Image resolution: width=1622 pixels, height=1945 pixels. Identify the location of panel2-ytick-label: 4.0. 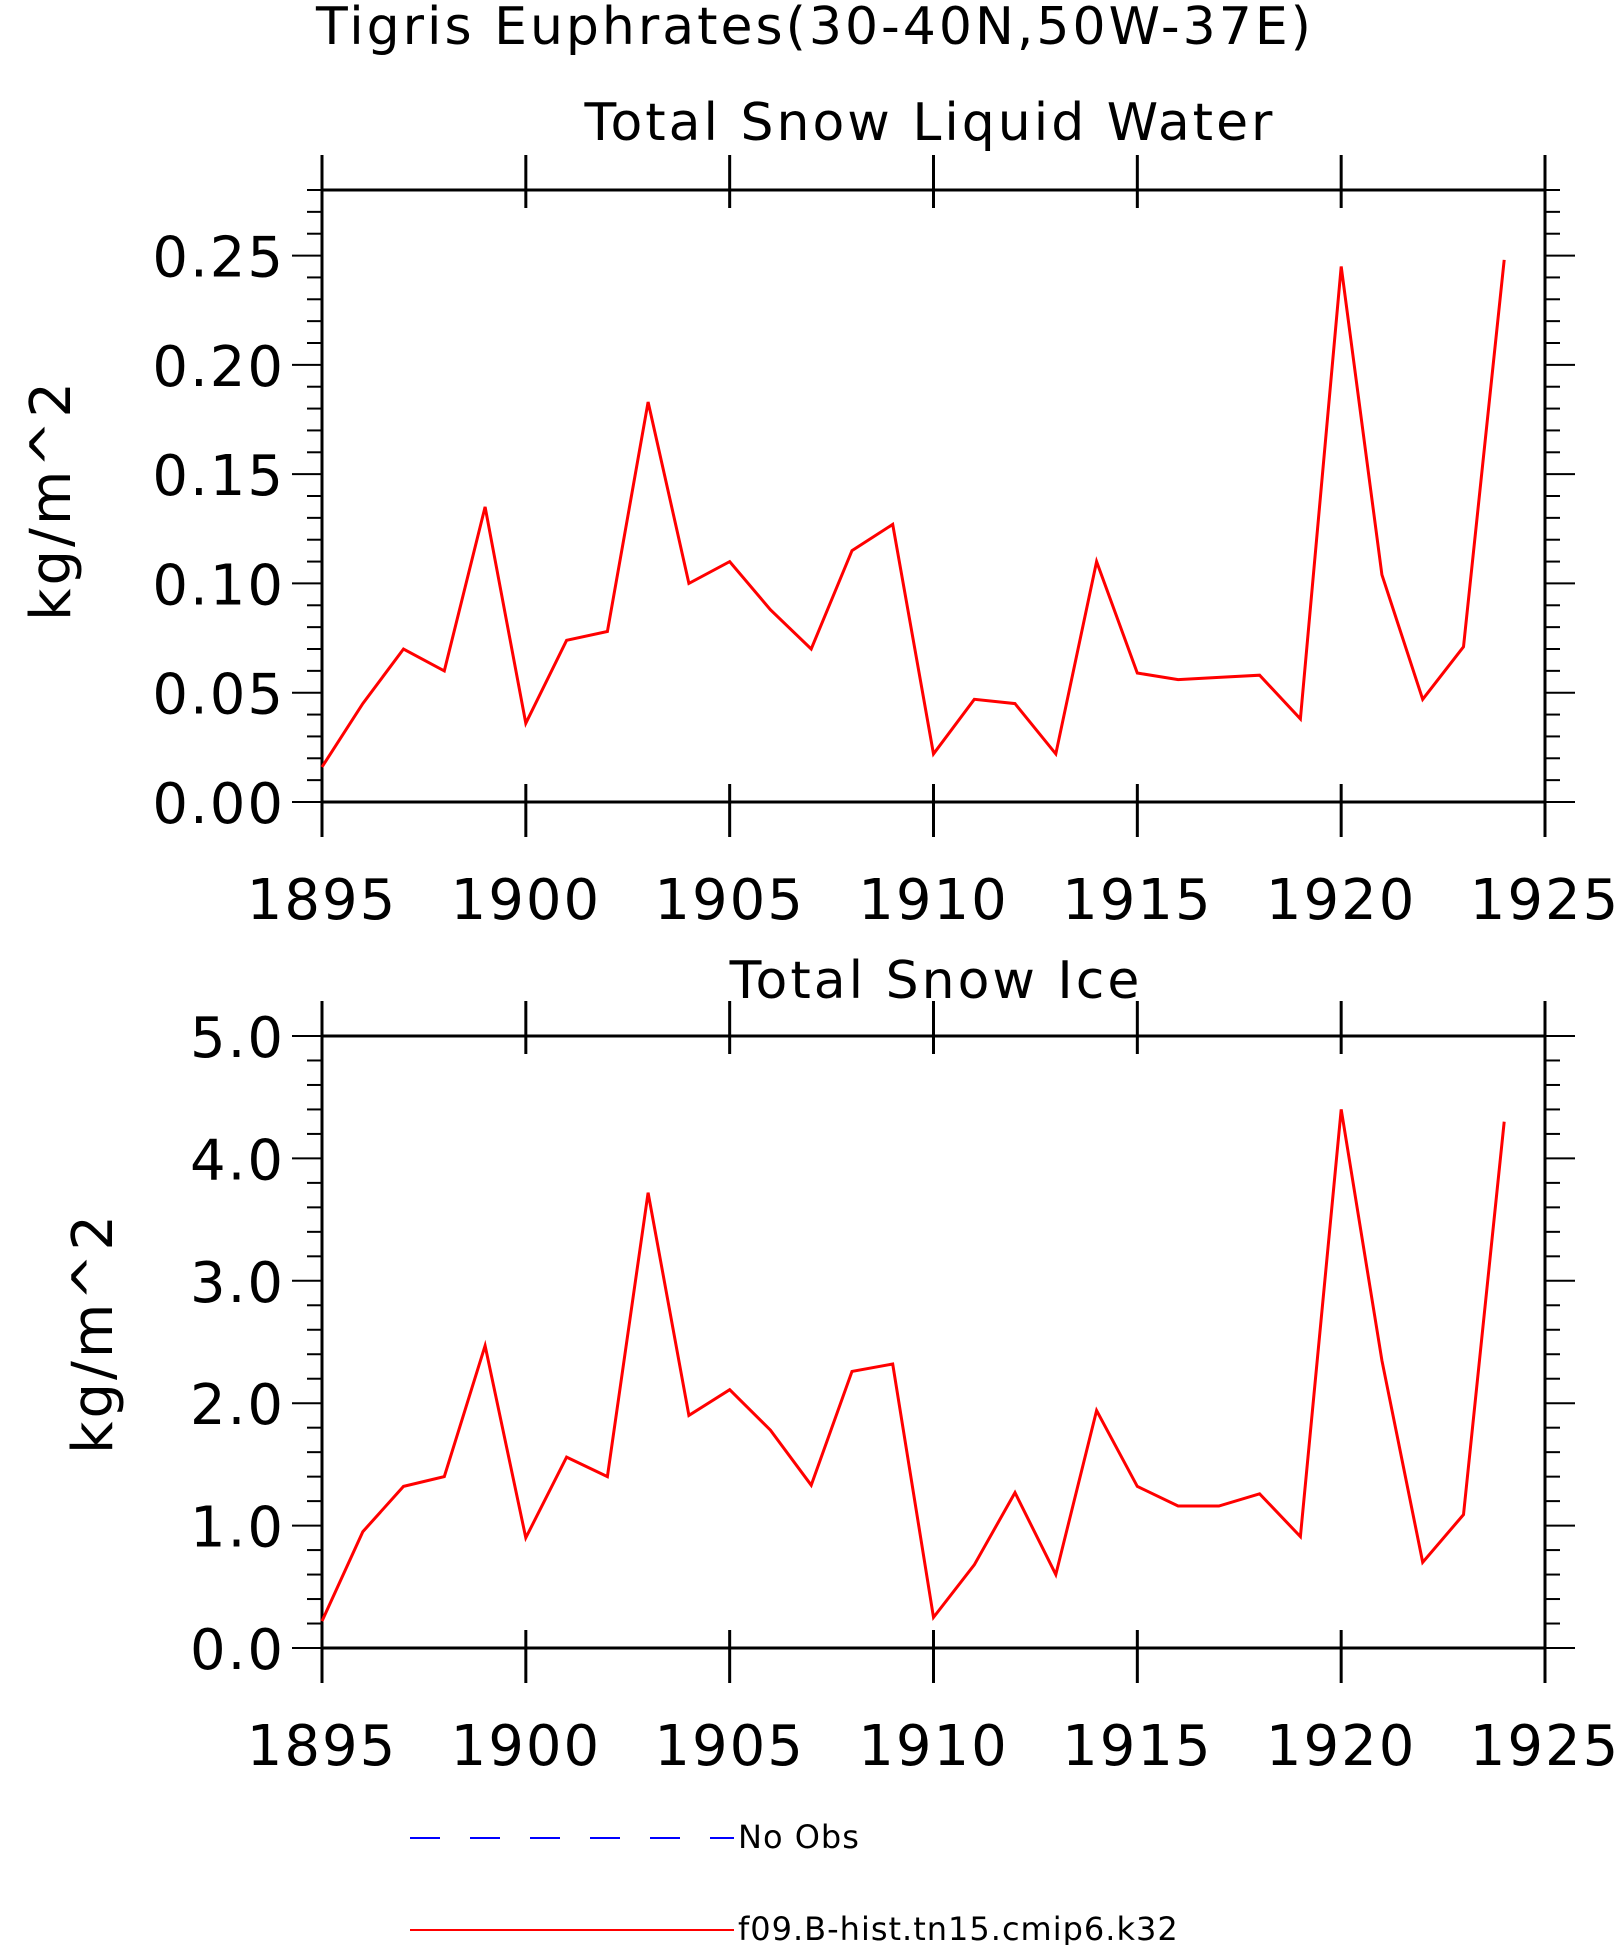
(237, 1160).